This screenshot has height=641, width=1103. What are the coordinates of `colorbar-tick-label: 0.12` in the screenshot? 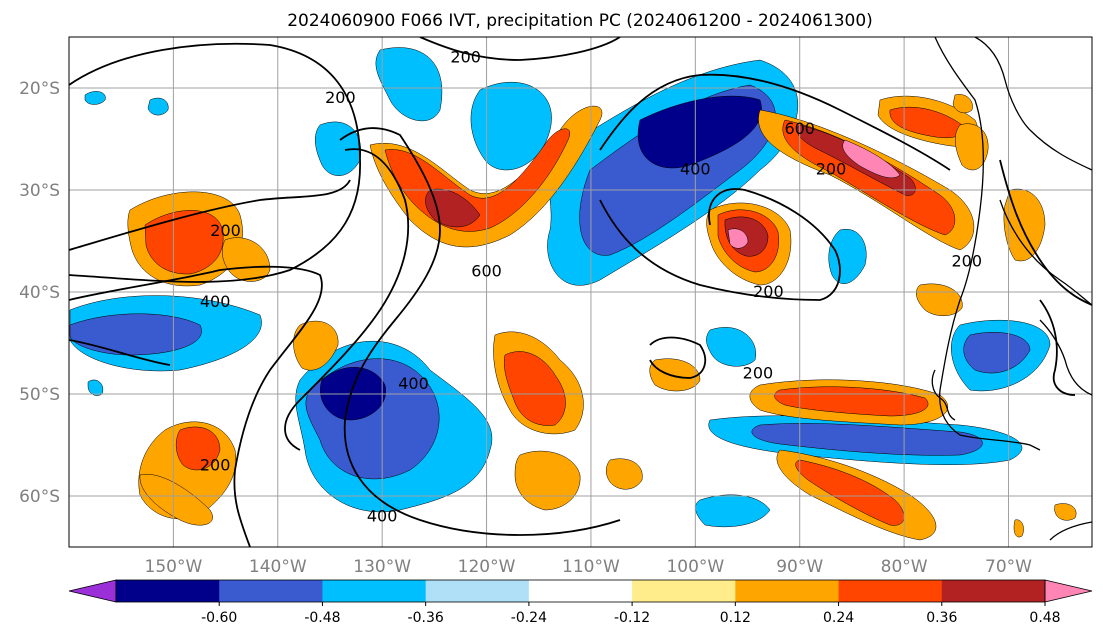 It's located at (735, 618).